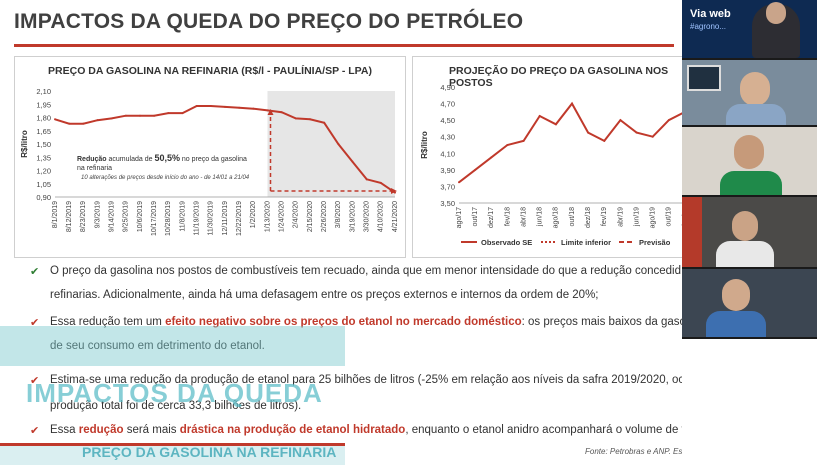  I want to click on overlay-title: IMPACTOS DA QUEDA, so click(174, 393).